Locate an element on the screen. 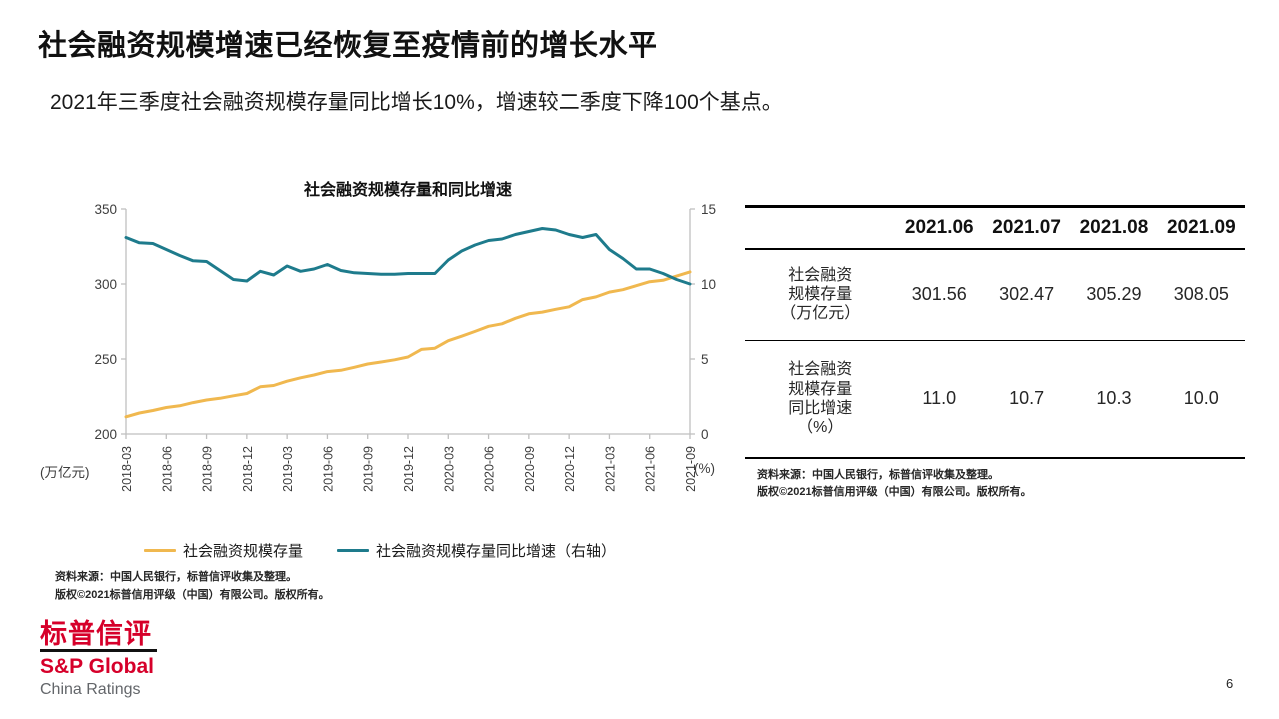 This screenshot has width=1279, height=719. svg-text: 300 is located at coordinates (105, 284).